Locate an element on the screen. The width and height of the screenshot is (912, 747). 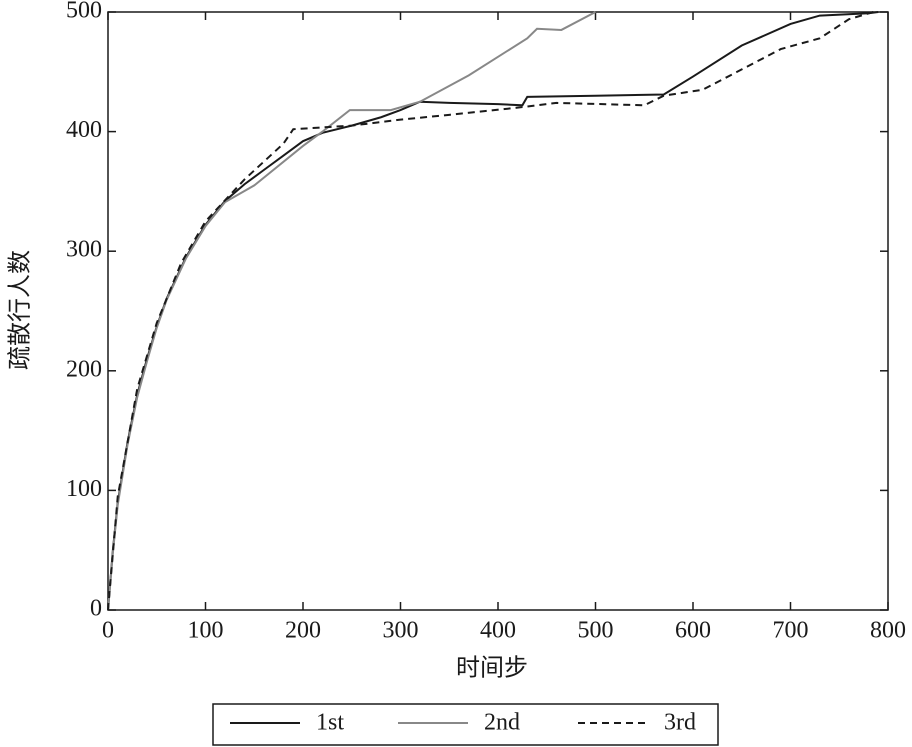
x-tick-label: 600 is located at coordinates (693, 631).